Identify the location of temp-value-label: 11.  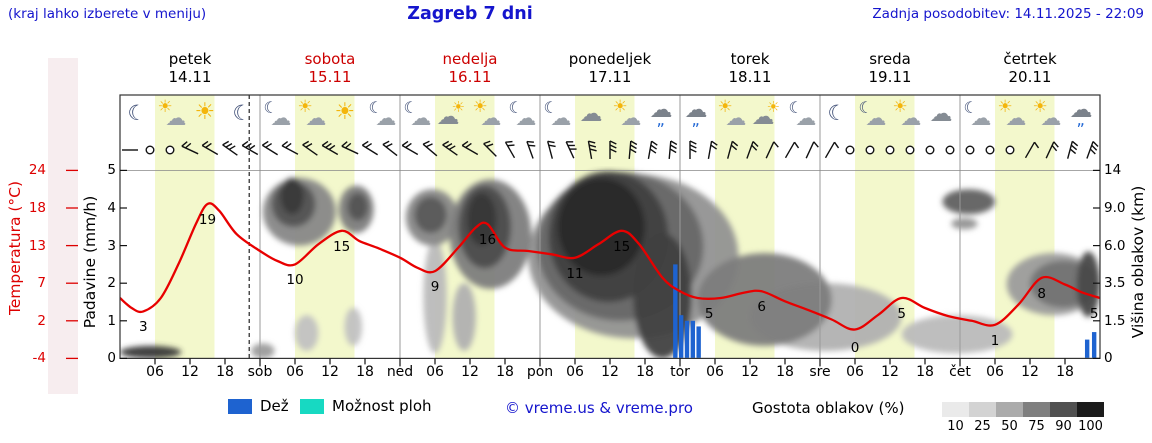
(575, 273).